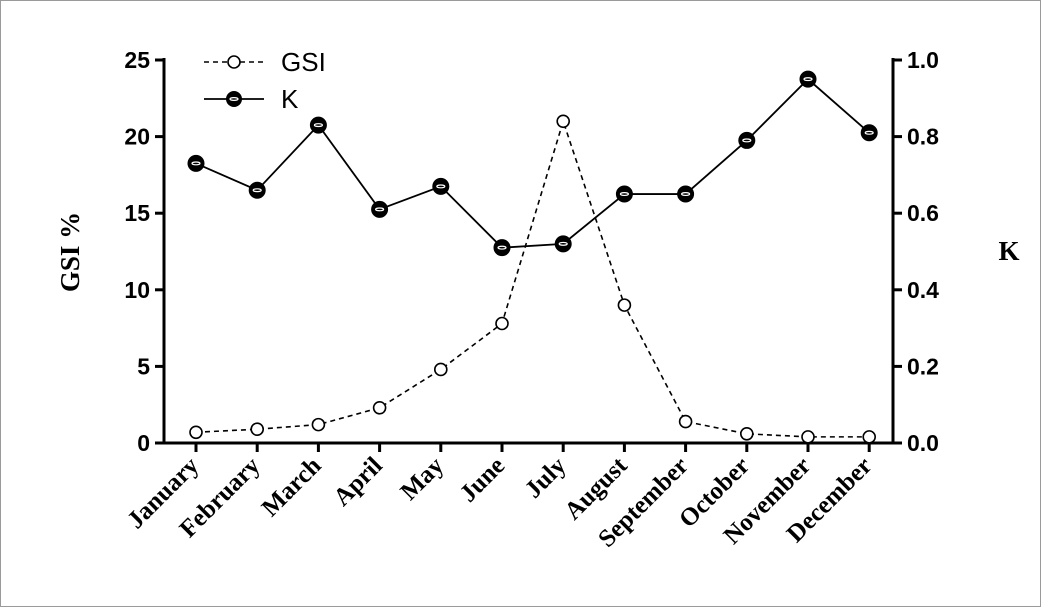 This screenshot has height=608, width=1041. Describe the element at coordinates (234, 62) in the screenshot. I see `legend-gsi-marker` at that location.